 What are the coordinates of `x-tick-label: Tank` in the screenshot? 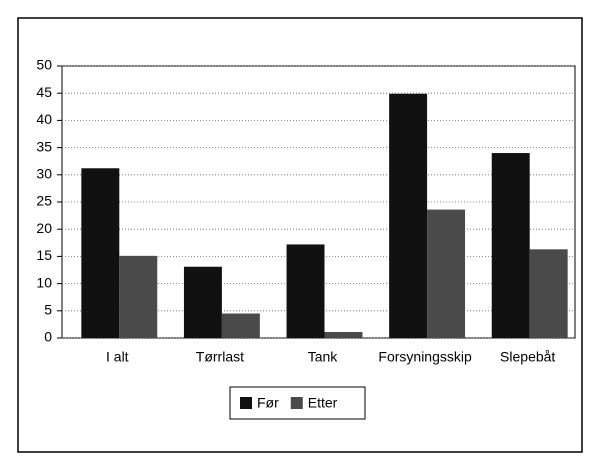 It's located at (323, 357).